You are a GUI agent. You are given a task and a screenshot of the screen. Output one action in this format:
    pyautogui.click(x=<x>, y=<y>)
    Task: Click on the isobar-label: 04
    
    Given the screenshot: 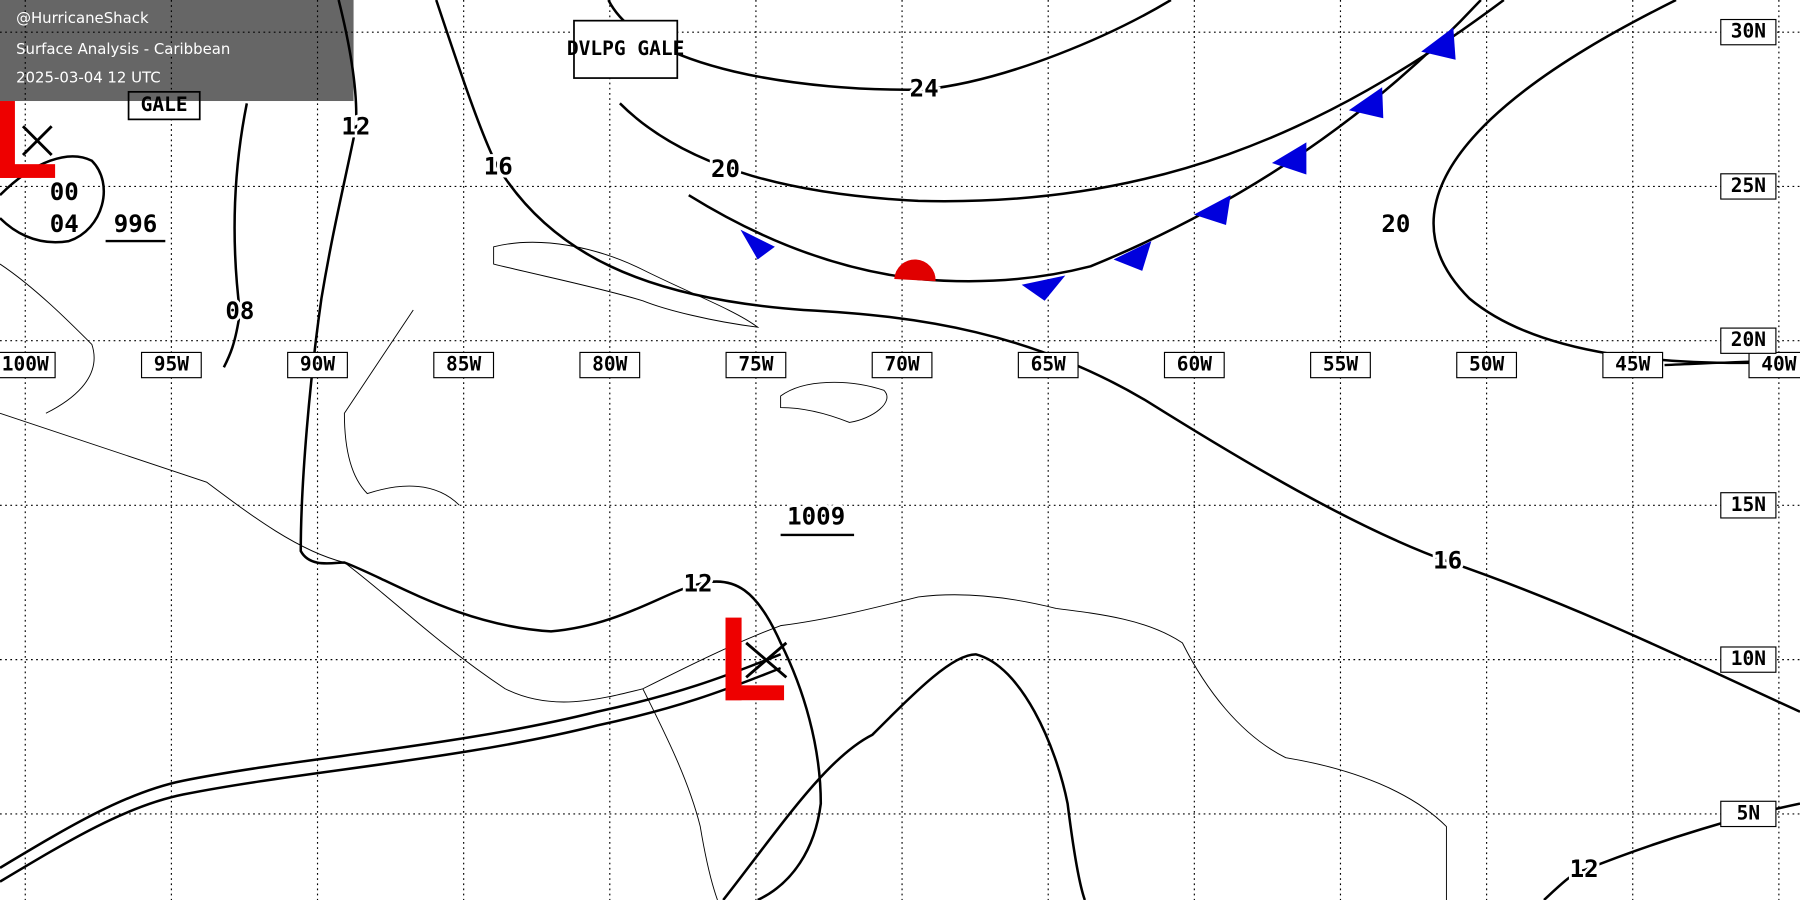 What is the action you would take?
    pyautogui.click(x=64, y=224)
    